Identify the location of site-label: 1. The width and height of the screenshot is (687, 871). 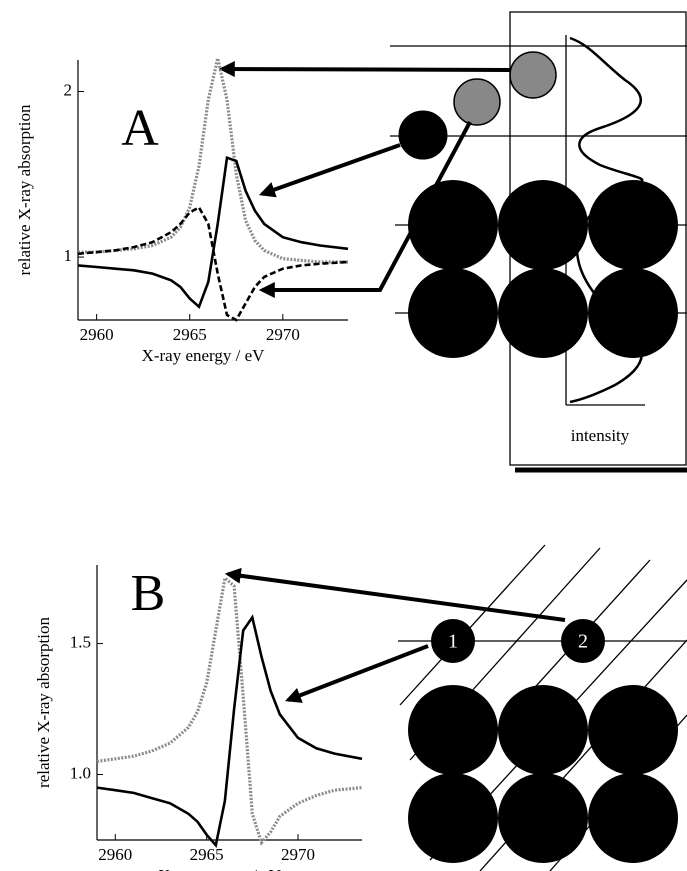
(453, 642).